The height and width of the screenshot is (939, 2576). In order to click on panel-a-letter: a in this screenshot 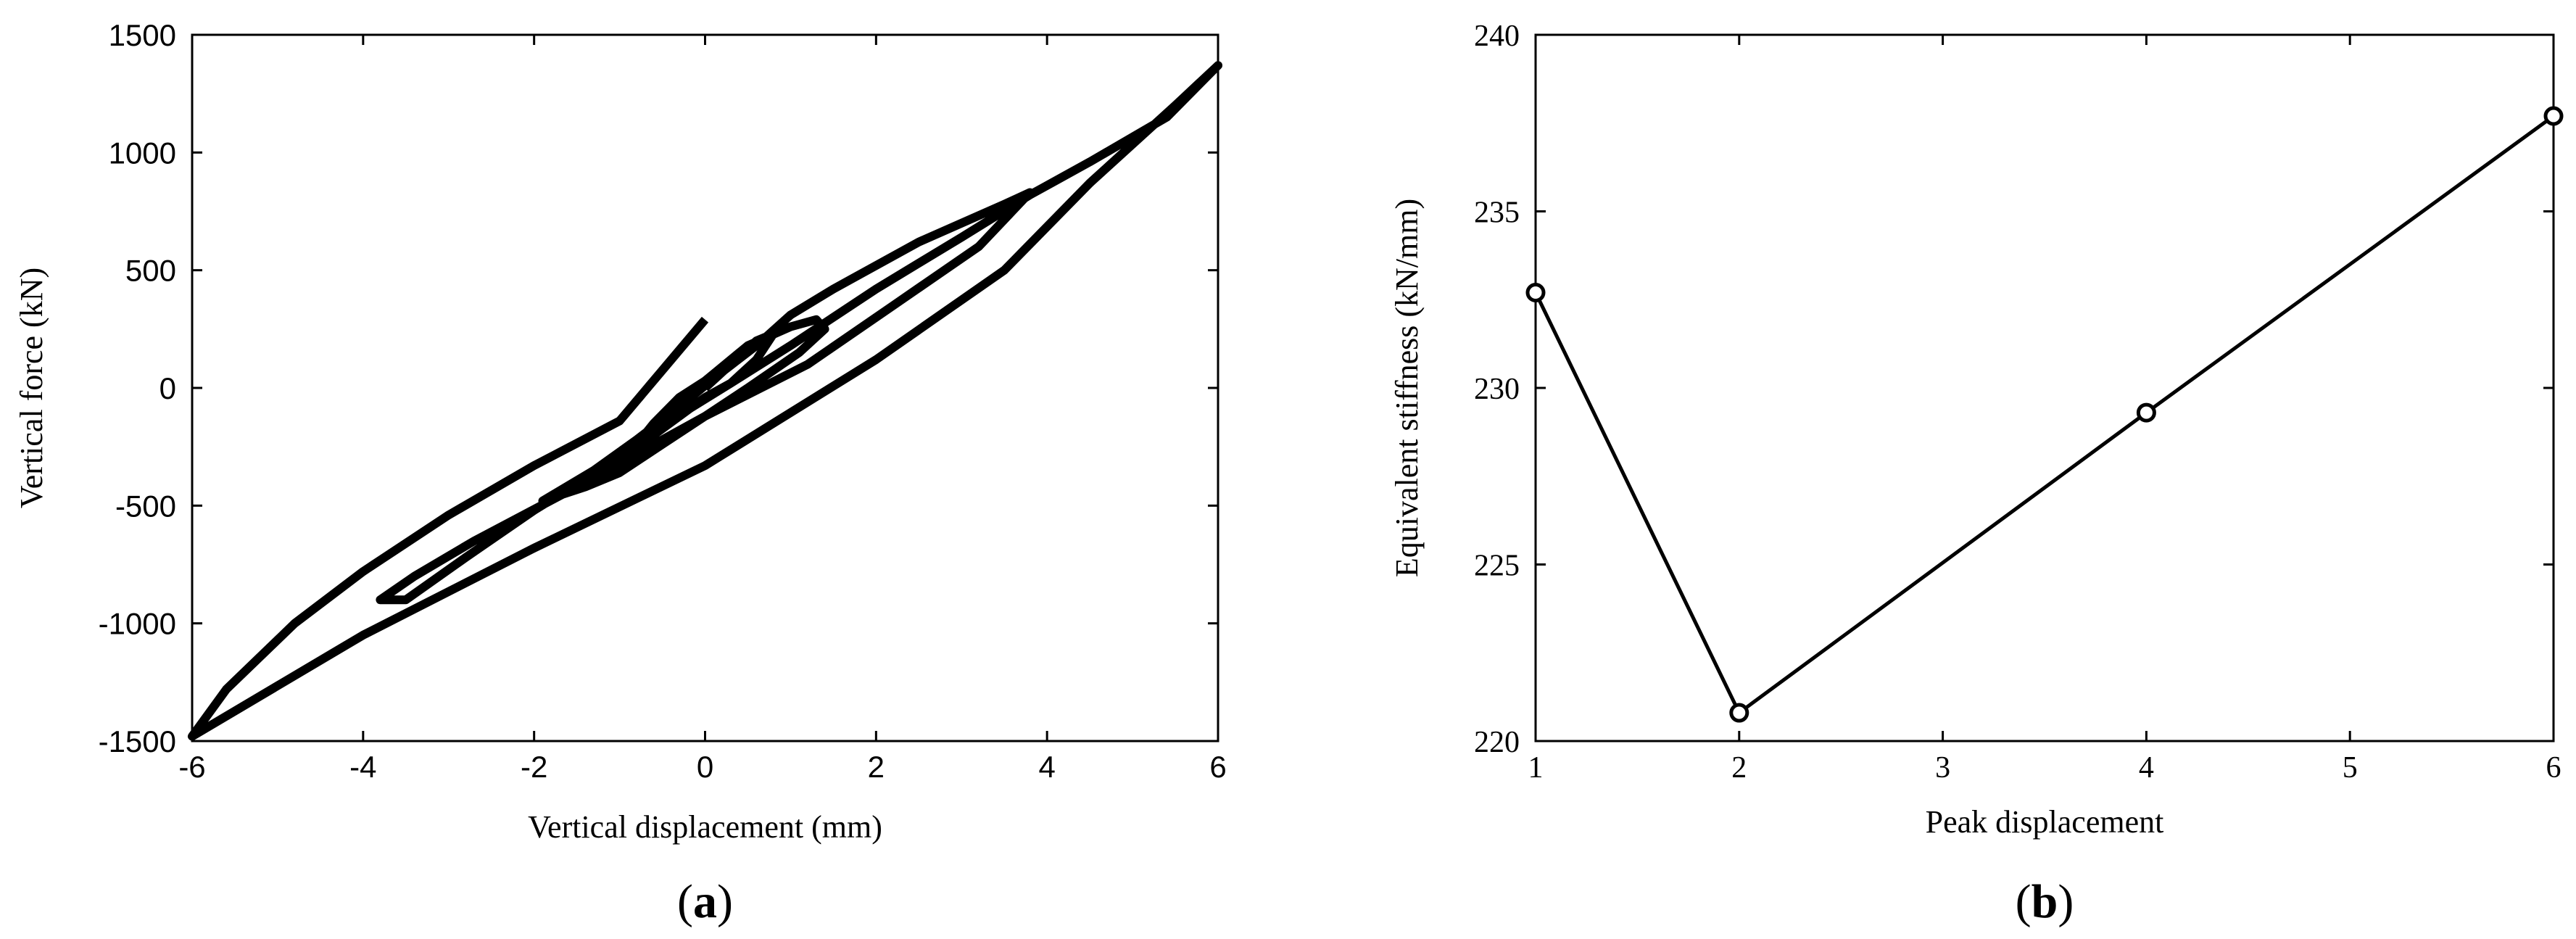, I will do `click(705, 901)`.